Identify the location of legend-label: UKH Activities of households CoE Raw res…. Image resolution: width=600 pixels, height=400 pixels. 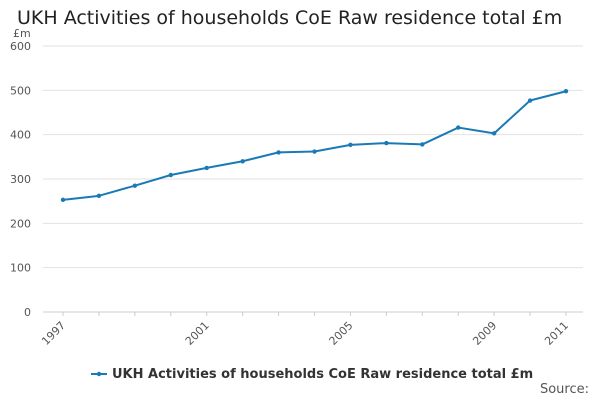
(322, 374).